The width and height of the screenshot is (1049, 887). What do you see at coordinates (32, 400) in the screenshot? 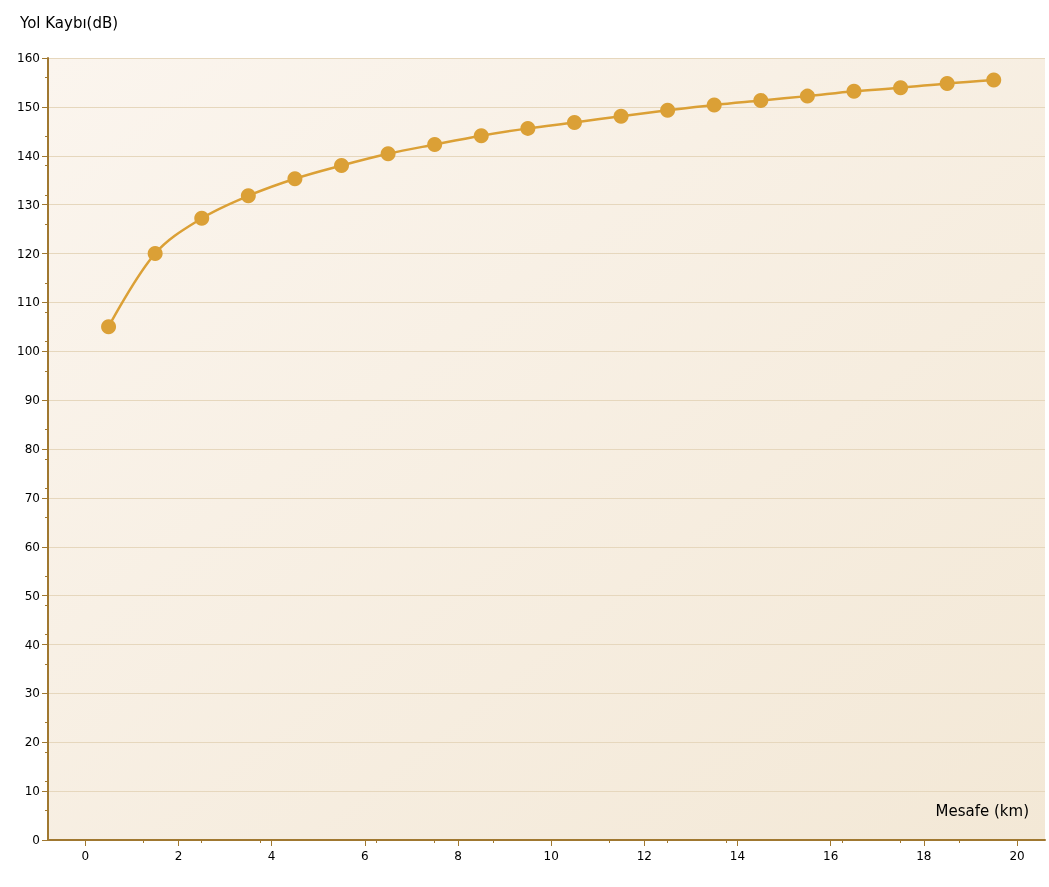
I see `y-tick-label: 90` at bounding box center [32, 400].